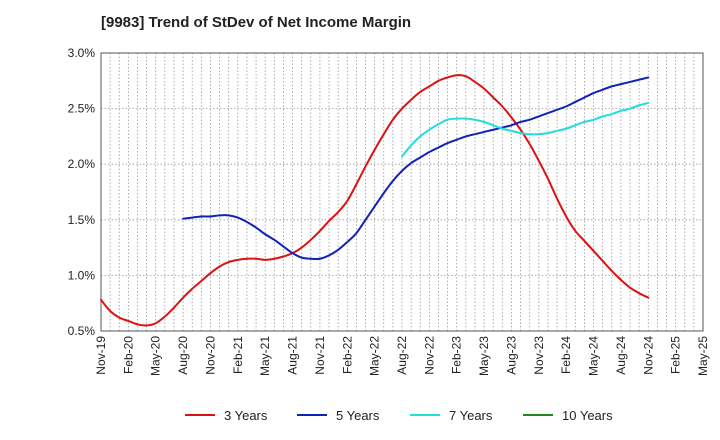 The height and width of the screenshot is (440, 720). Describe the element at coordinates (375, 356) in the screenshot. I see `x-tick-label: May-22` at that location.